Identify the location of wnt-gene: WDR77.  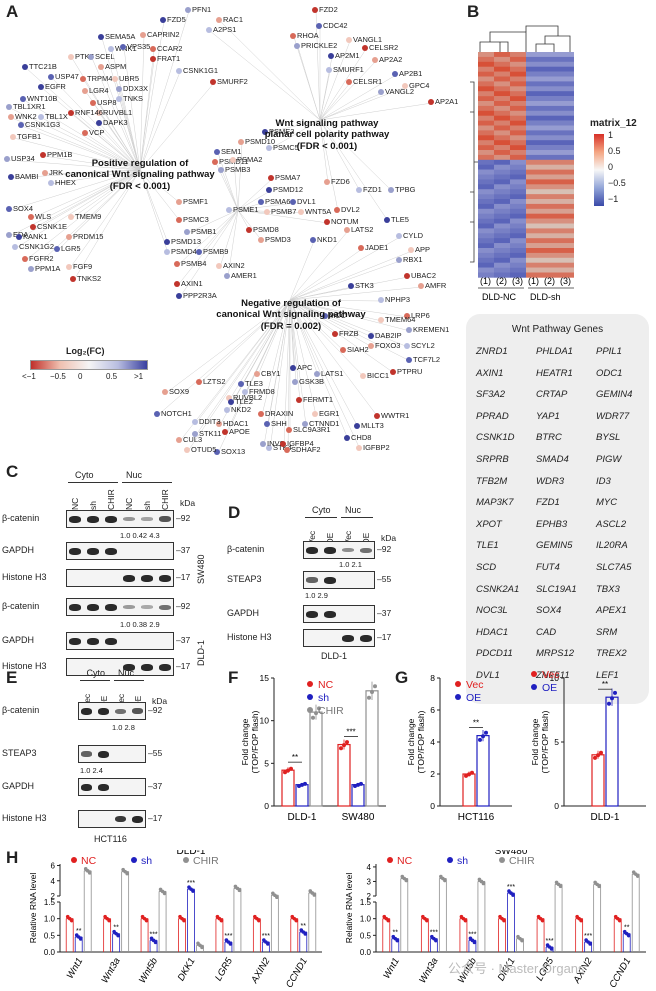
(613, 416).